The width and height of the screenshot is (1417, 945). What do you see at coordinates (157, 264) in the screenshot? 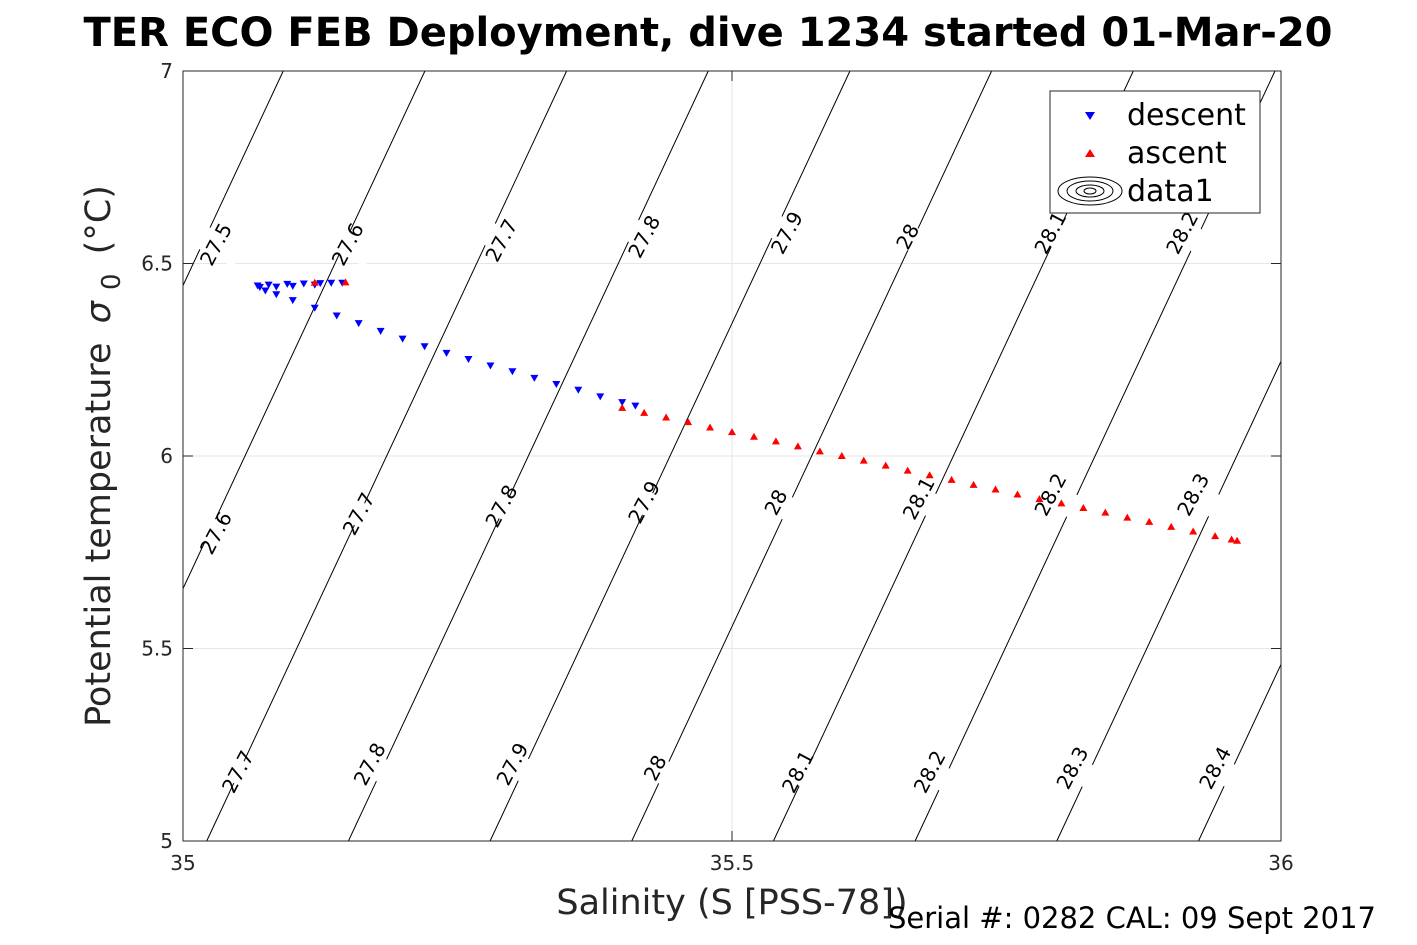
I see `y-tick-label: 6.5` at bounding box center [157, 264].